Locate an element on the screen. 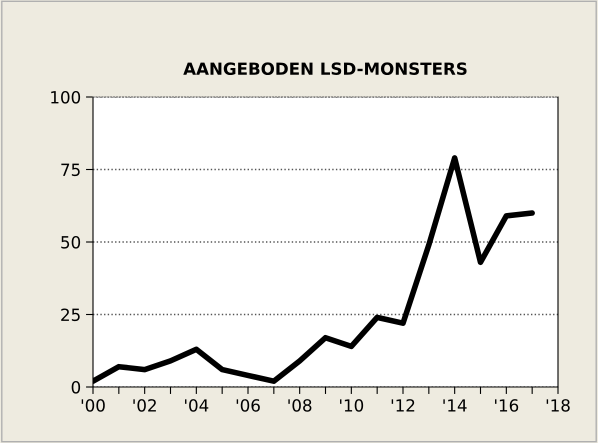 The height and width of the screenshot is (443, 598). y-tick-label: 50 is located at coordinates (70, 242).